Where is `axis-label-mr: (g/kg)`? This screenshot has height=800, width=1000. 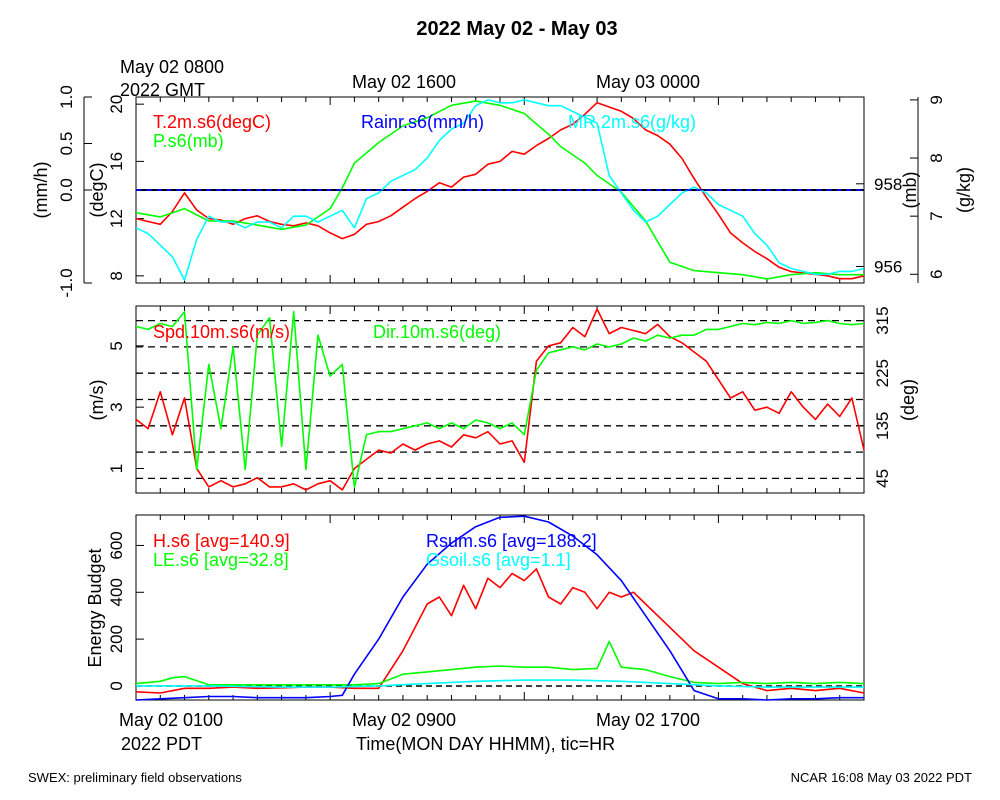
axis-label-mr: (g/kg) is located at coordinates (964, 190).